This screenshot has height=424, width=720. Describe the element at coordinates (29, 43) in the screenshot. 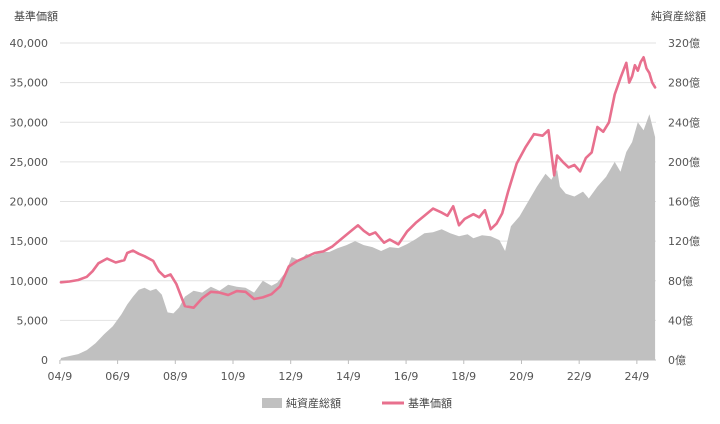

I see `left-tick-label: 40,000` at that location.